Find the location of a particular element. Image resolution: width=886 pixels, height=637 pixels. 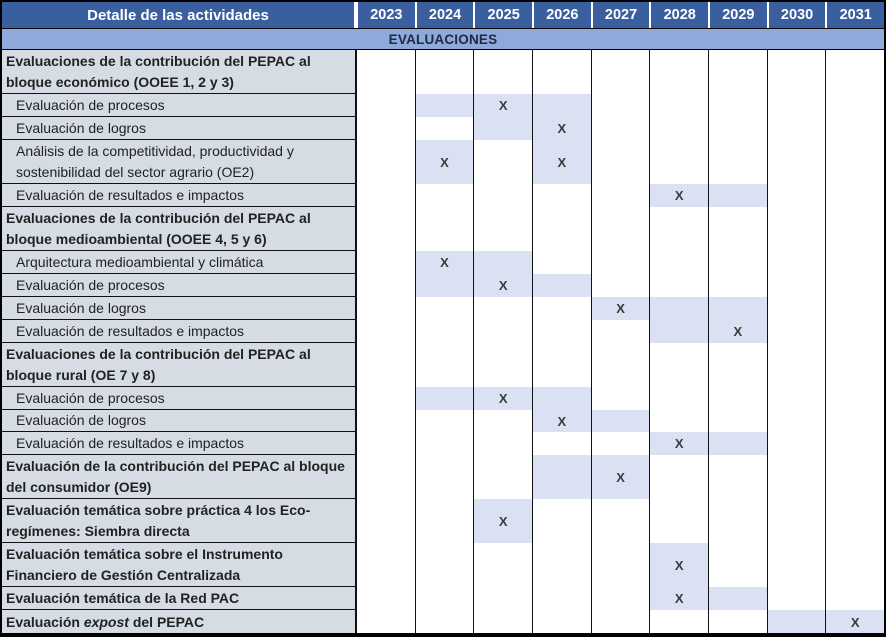

milestone-cell-2028: X is located at coordinates (679, 565).